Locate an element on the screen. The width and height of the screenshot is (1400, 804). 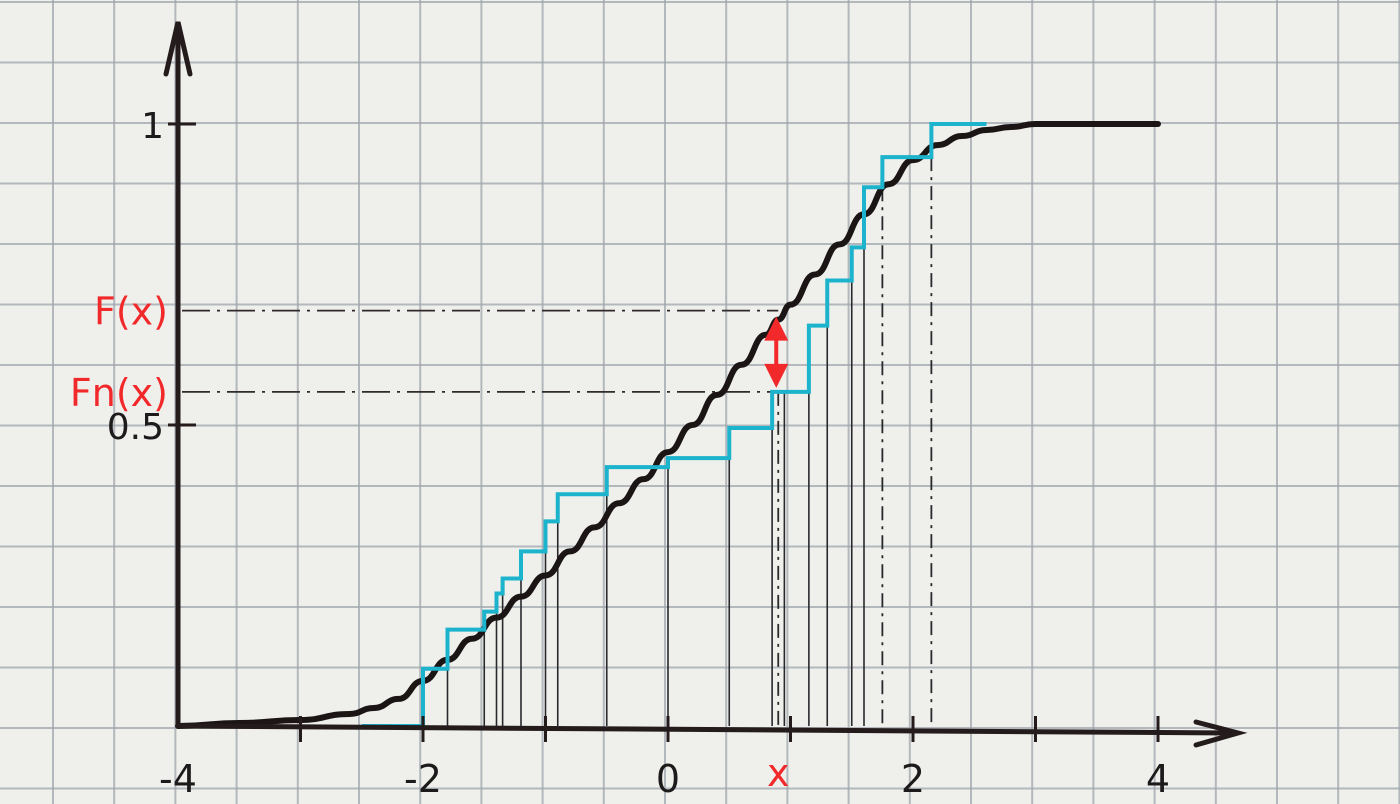
x-tick-label: -4 is located at coordinates (178, 779).